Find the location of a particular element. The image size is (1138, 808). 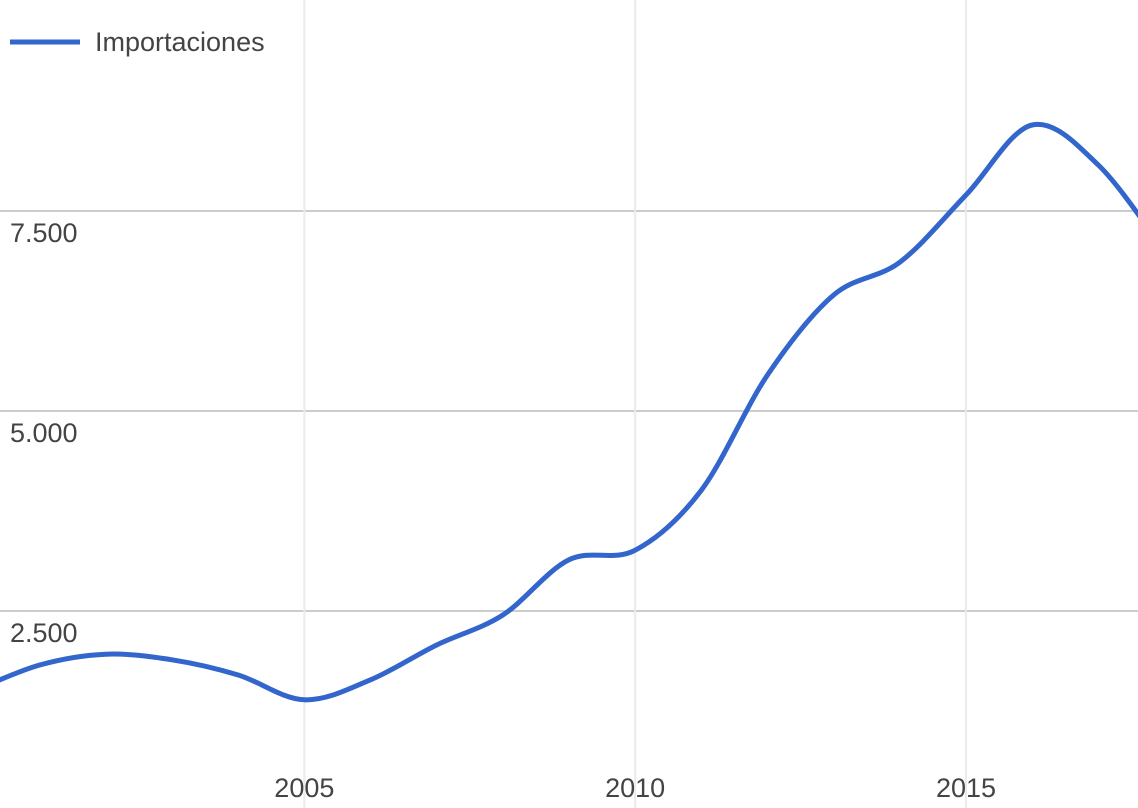

legend-label: Importaciones is located at coordinates (180, 42).